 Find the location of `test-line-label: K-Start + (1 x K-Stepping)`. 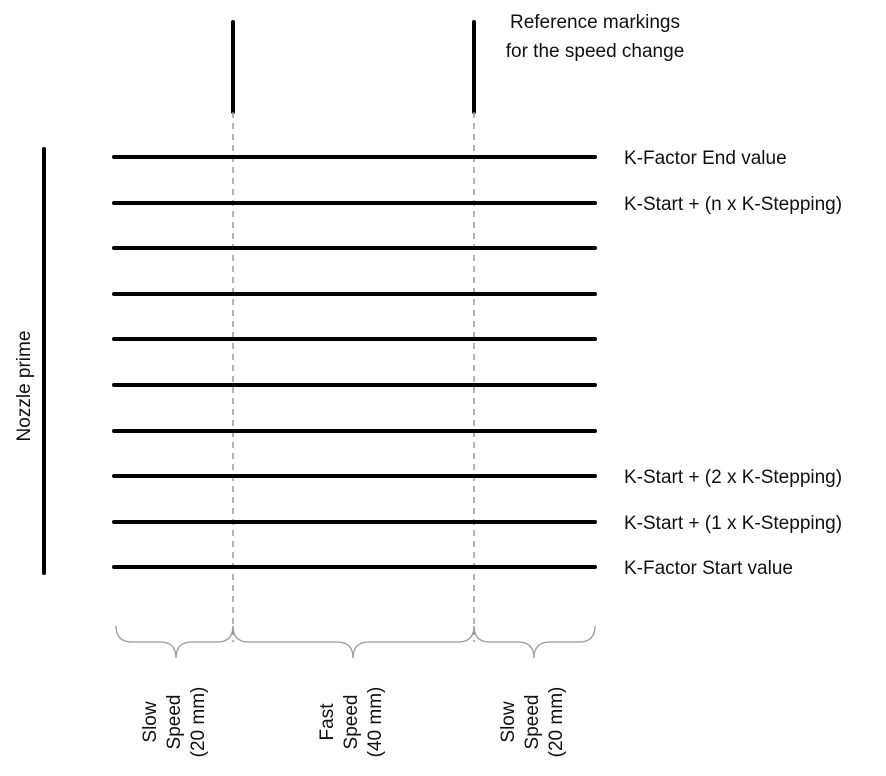

test-line-label: K-Start + (1 x K-Stepping) is located at coordinates (733, 523).